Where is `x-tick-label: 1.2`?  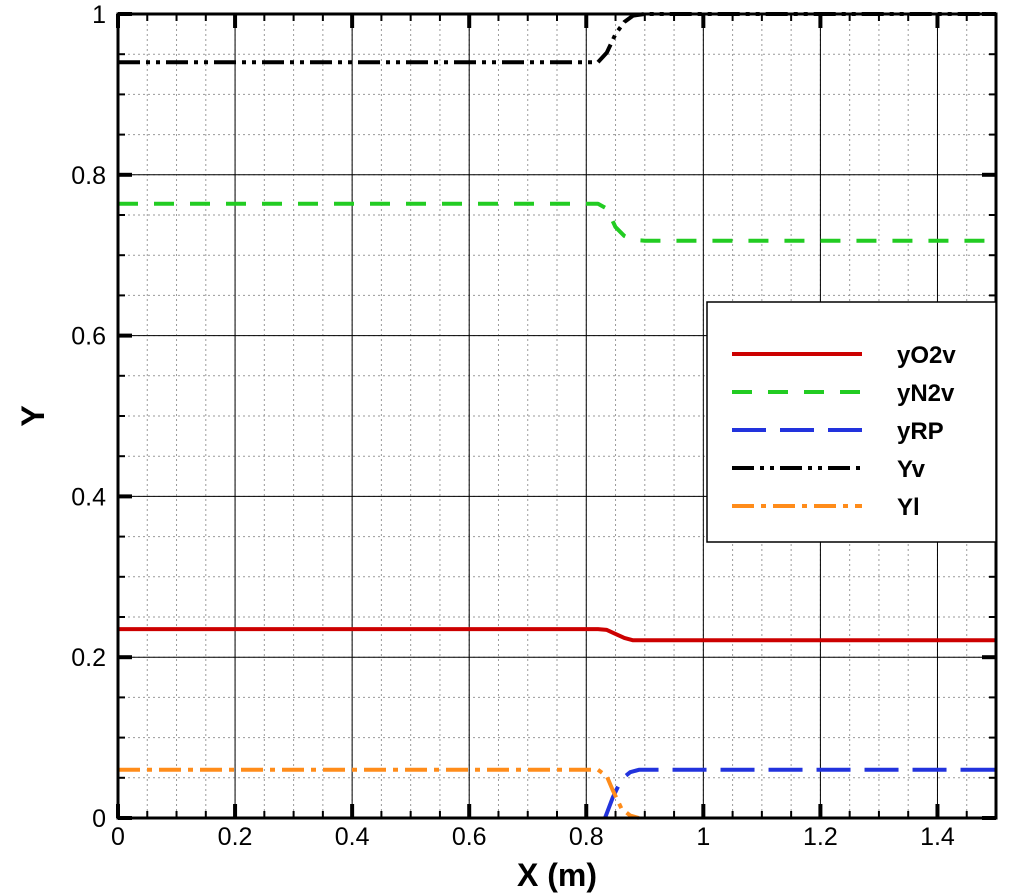
x-tick-label: 1.2 is located at coordinates (820, 837).